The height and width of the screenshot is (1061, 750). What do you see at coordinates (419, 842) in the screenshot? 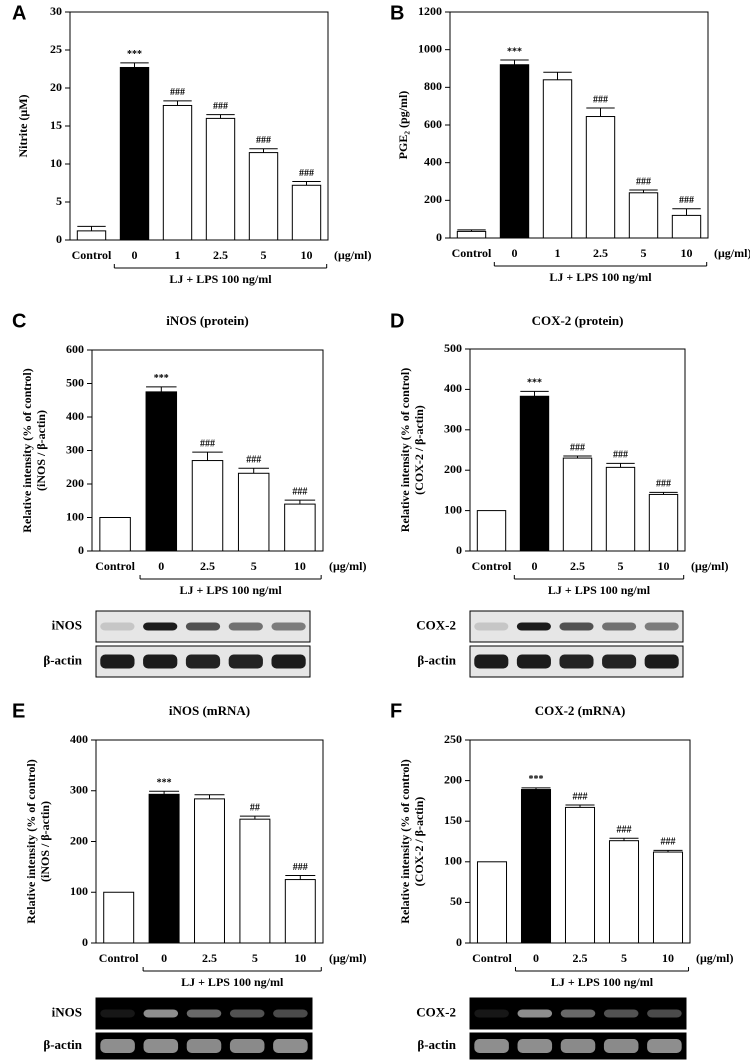
I see `y-axis-label: (COX-2 / β-actin)` at bounding box center [419, 842].